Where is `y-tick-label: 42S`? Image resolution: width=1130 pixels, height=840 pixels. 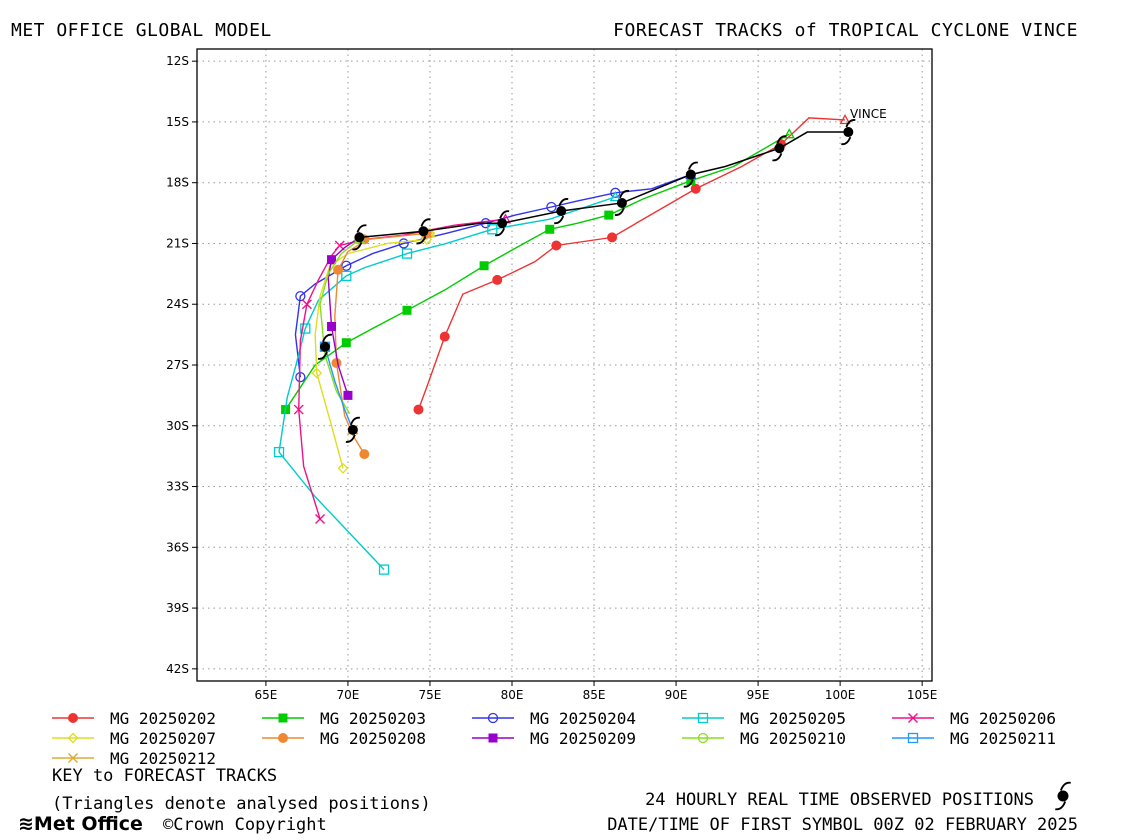
y-tick-label: 42S is located at coordinates (177, 669).